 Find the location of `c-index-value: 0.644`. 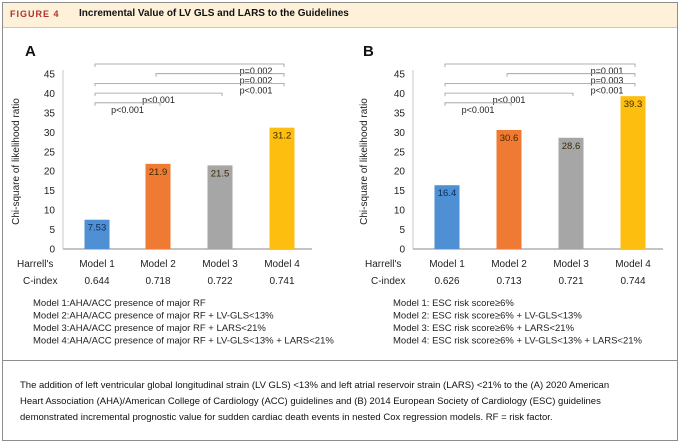

c-index-value: 0.644 is located at coordinates (96, 281).